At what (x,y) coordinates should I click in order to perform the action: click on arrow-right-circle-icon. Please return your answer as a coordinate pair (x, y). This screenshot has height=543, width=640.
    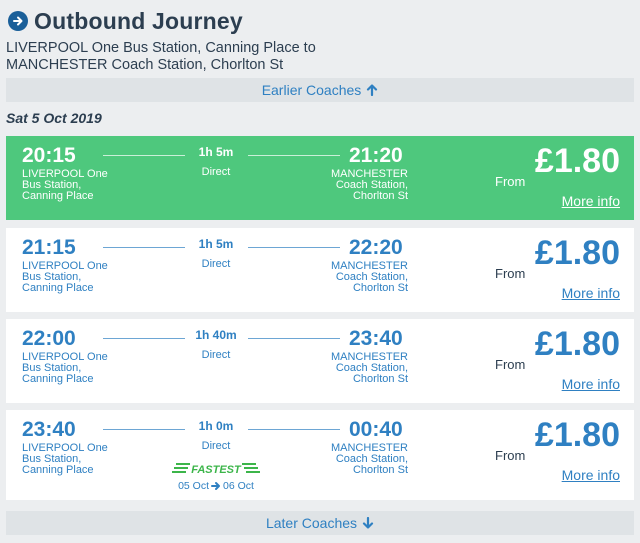
    Looking at the image, I should click on (18, 21).